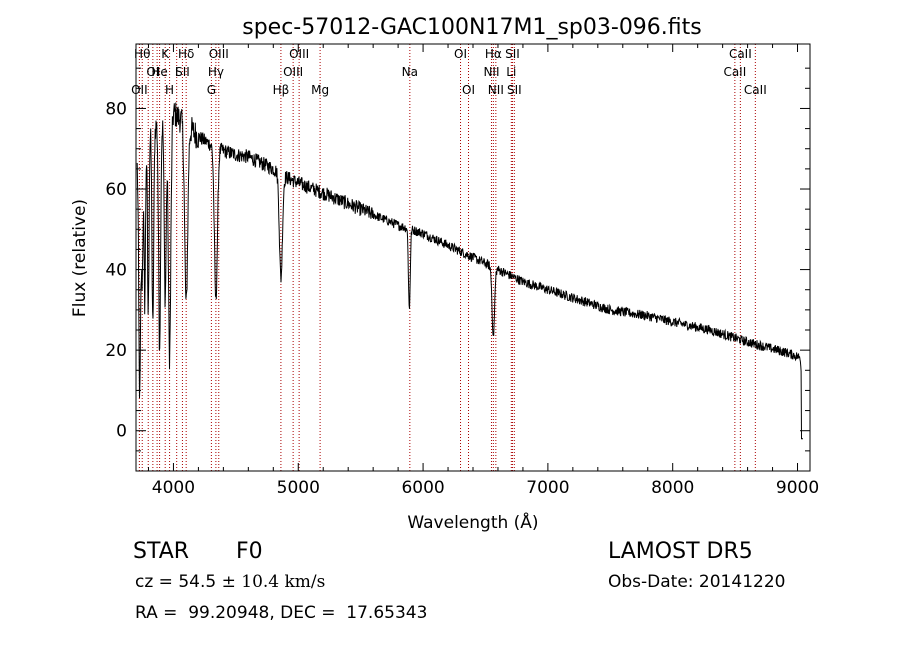 The image size is (900, 649). Describe the element at coordinates (511, 72) in the screenshot. I see `spectral-line-label: Li` at that location.